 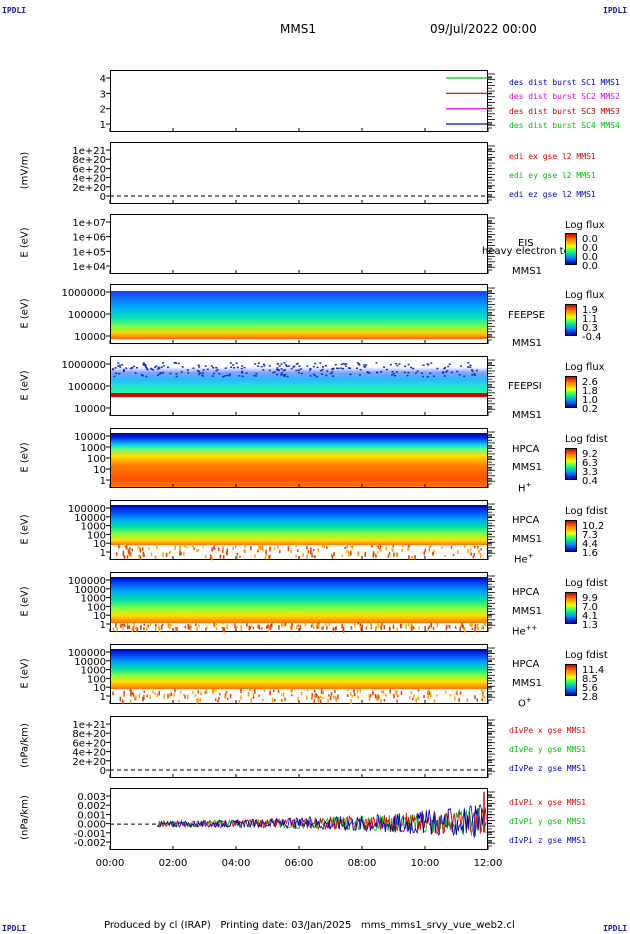 I want to click on legend-divpi-x: dIvPi x gse MMS1, so click(x=548, y=802).